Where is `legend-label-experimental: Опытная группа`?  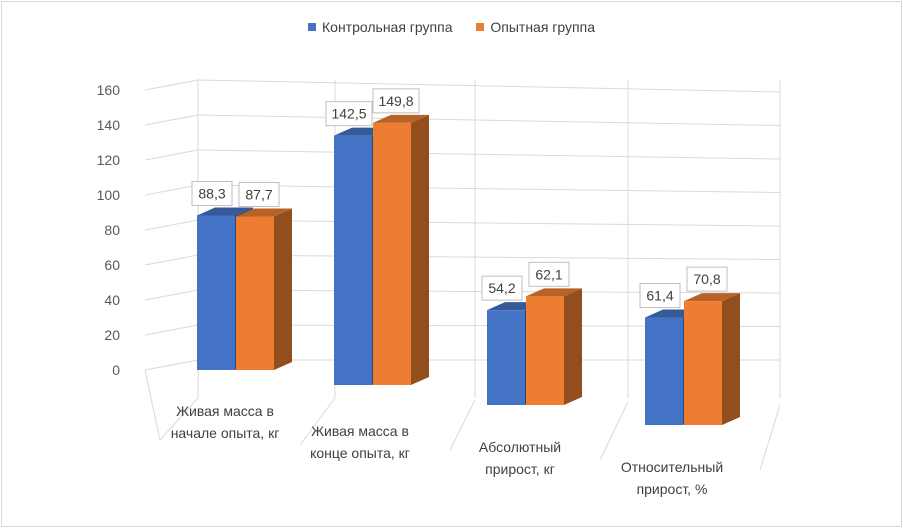
legend-label-experimental: Опытная группа is located at coordinates (542, 27).